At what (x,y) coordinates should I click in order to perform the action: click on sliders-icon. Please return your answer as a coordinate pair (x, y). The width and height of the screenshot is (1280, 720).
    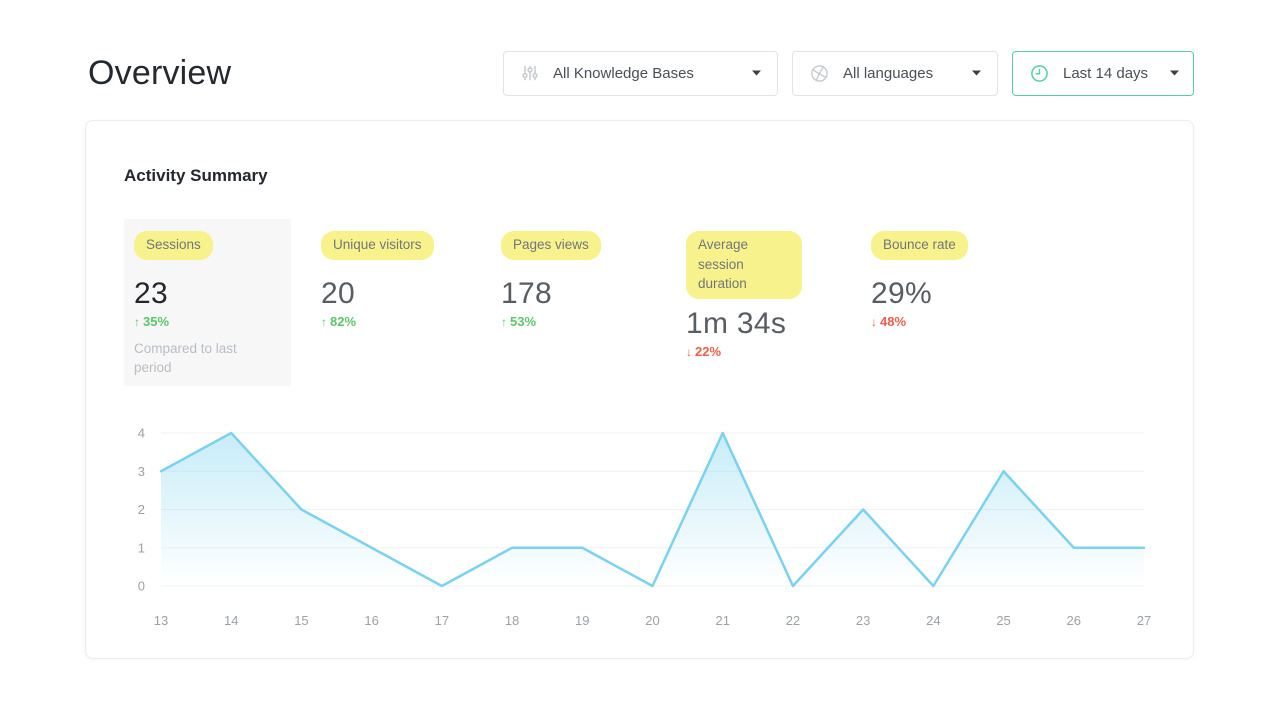
    Looking at the image, I should click on (530, 73).